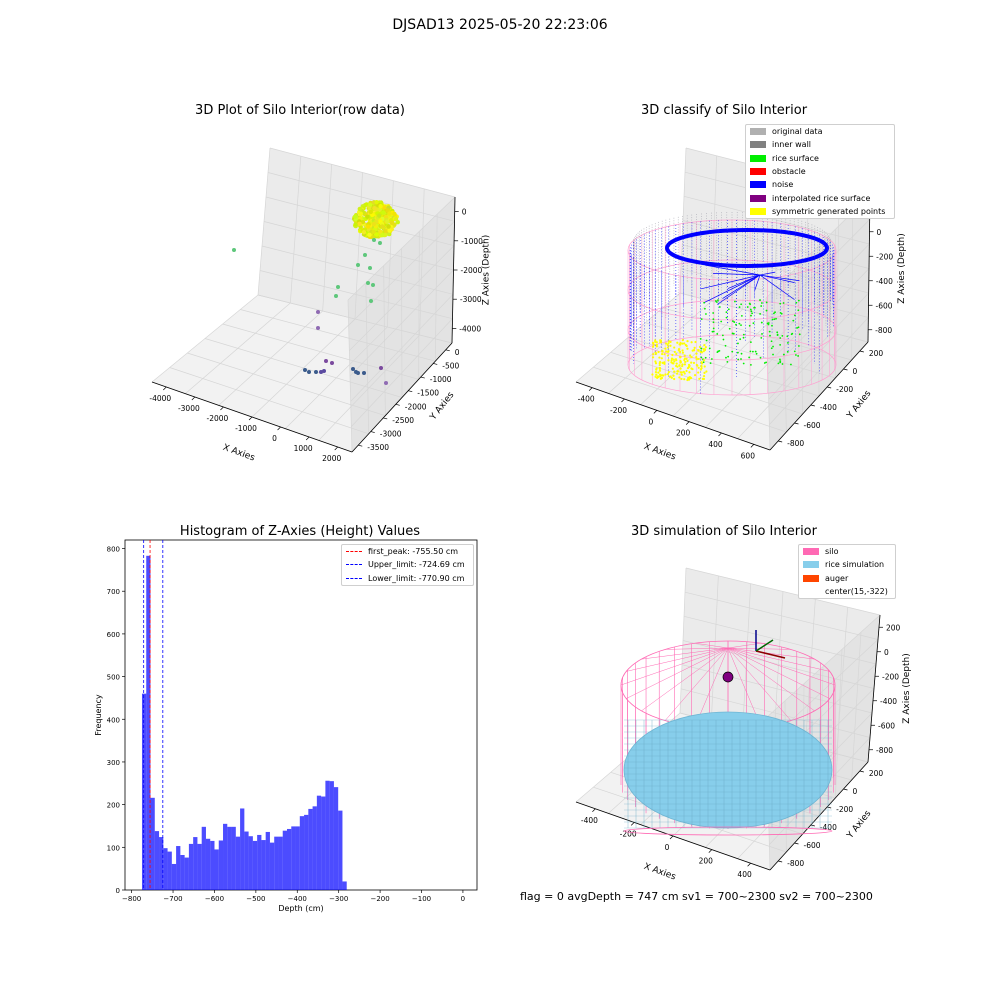 The width and height of the screenshot is (1000, 1000). Describe the element at coordinates (372, 432) in the screenshot. I see `raw-y-tick` at that location.